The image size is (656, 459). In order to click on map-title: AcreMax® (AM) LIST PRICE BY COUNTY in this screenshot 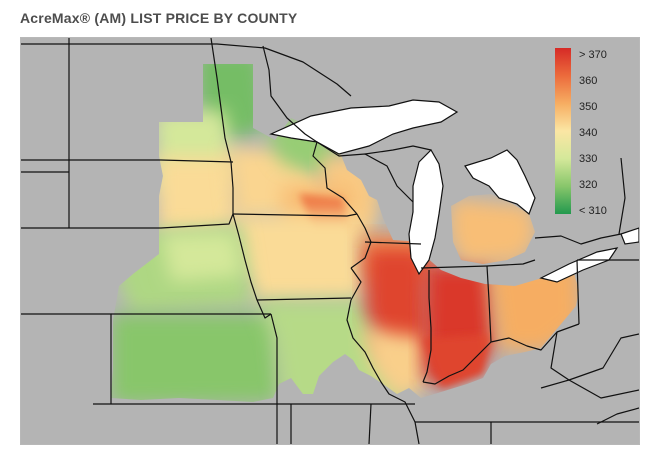, I will do `click(159, 18)`.